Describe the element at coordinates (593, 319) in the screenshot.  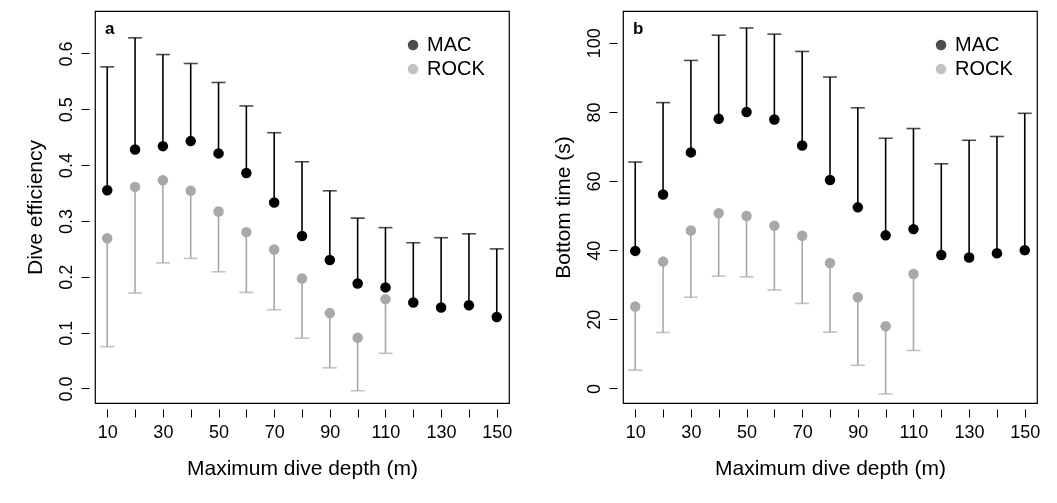
I see `y-tick-label: 20` at that location.